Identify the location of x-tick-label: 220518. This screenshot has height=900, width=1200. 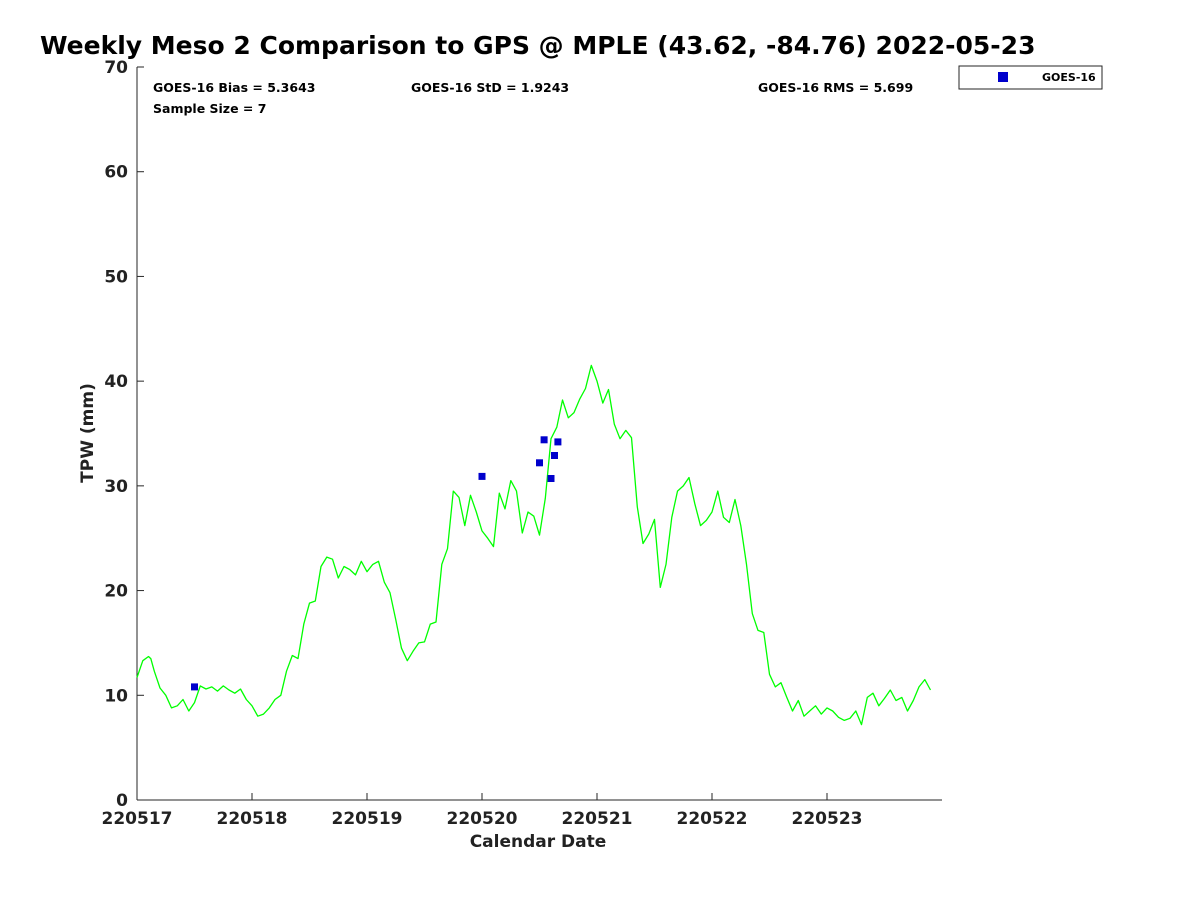
(252, 819).